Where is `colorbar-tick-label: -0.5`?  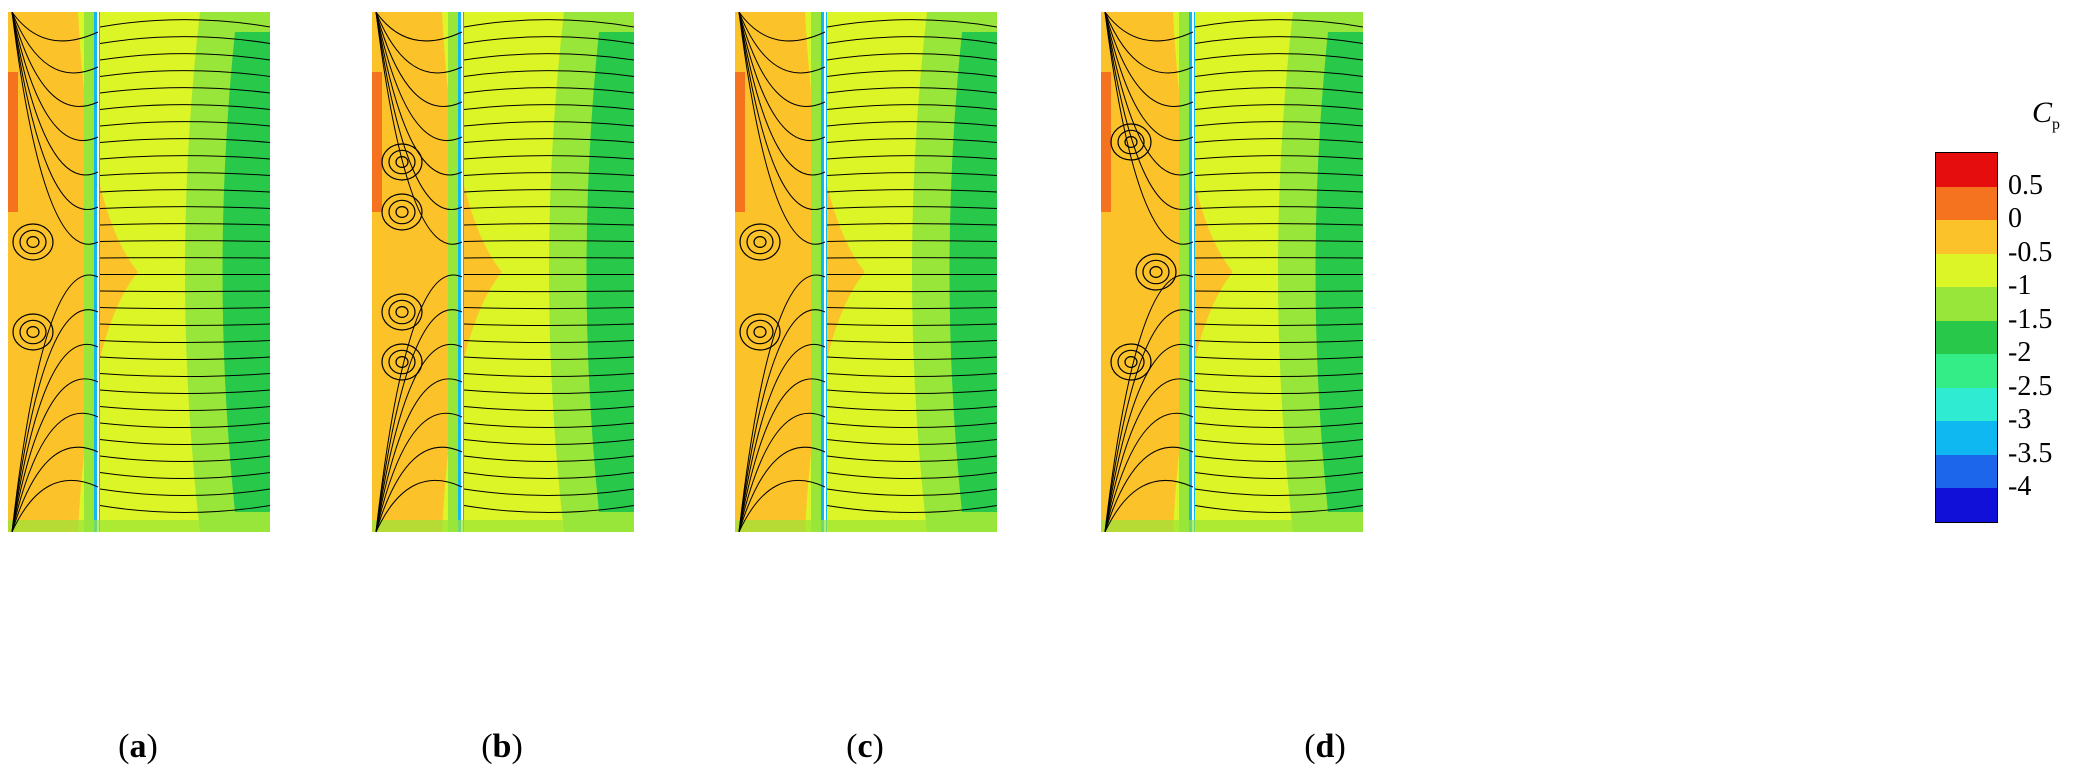
colorbar-tick-label: -0.5 is located at coordinates (2030, 252).